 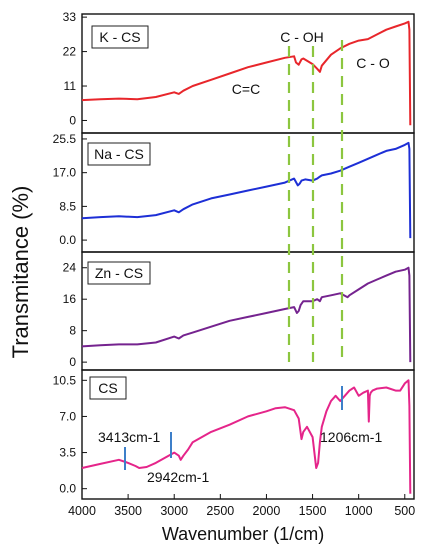 What do you see at coordinates (246, 314) in the screenshot?
I see `spectrum-line-zn-cs` at bounding box center [246, 314].